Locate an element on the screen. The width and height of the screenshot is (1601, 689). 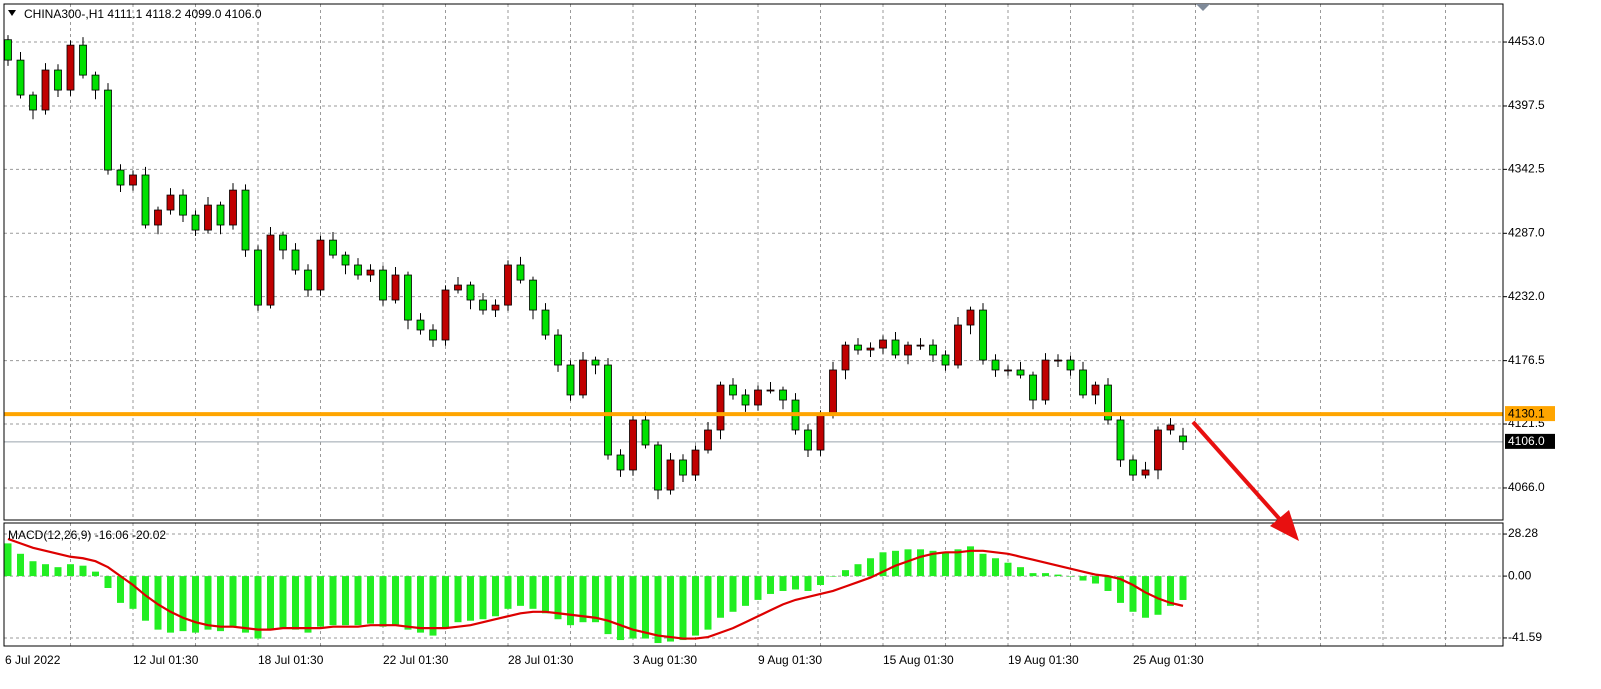
x-tick-label: 3 Aug 01:30 is located at coordinates (665, 660).